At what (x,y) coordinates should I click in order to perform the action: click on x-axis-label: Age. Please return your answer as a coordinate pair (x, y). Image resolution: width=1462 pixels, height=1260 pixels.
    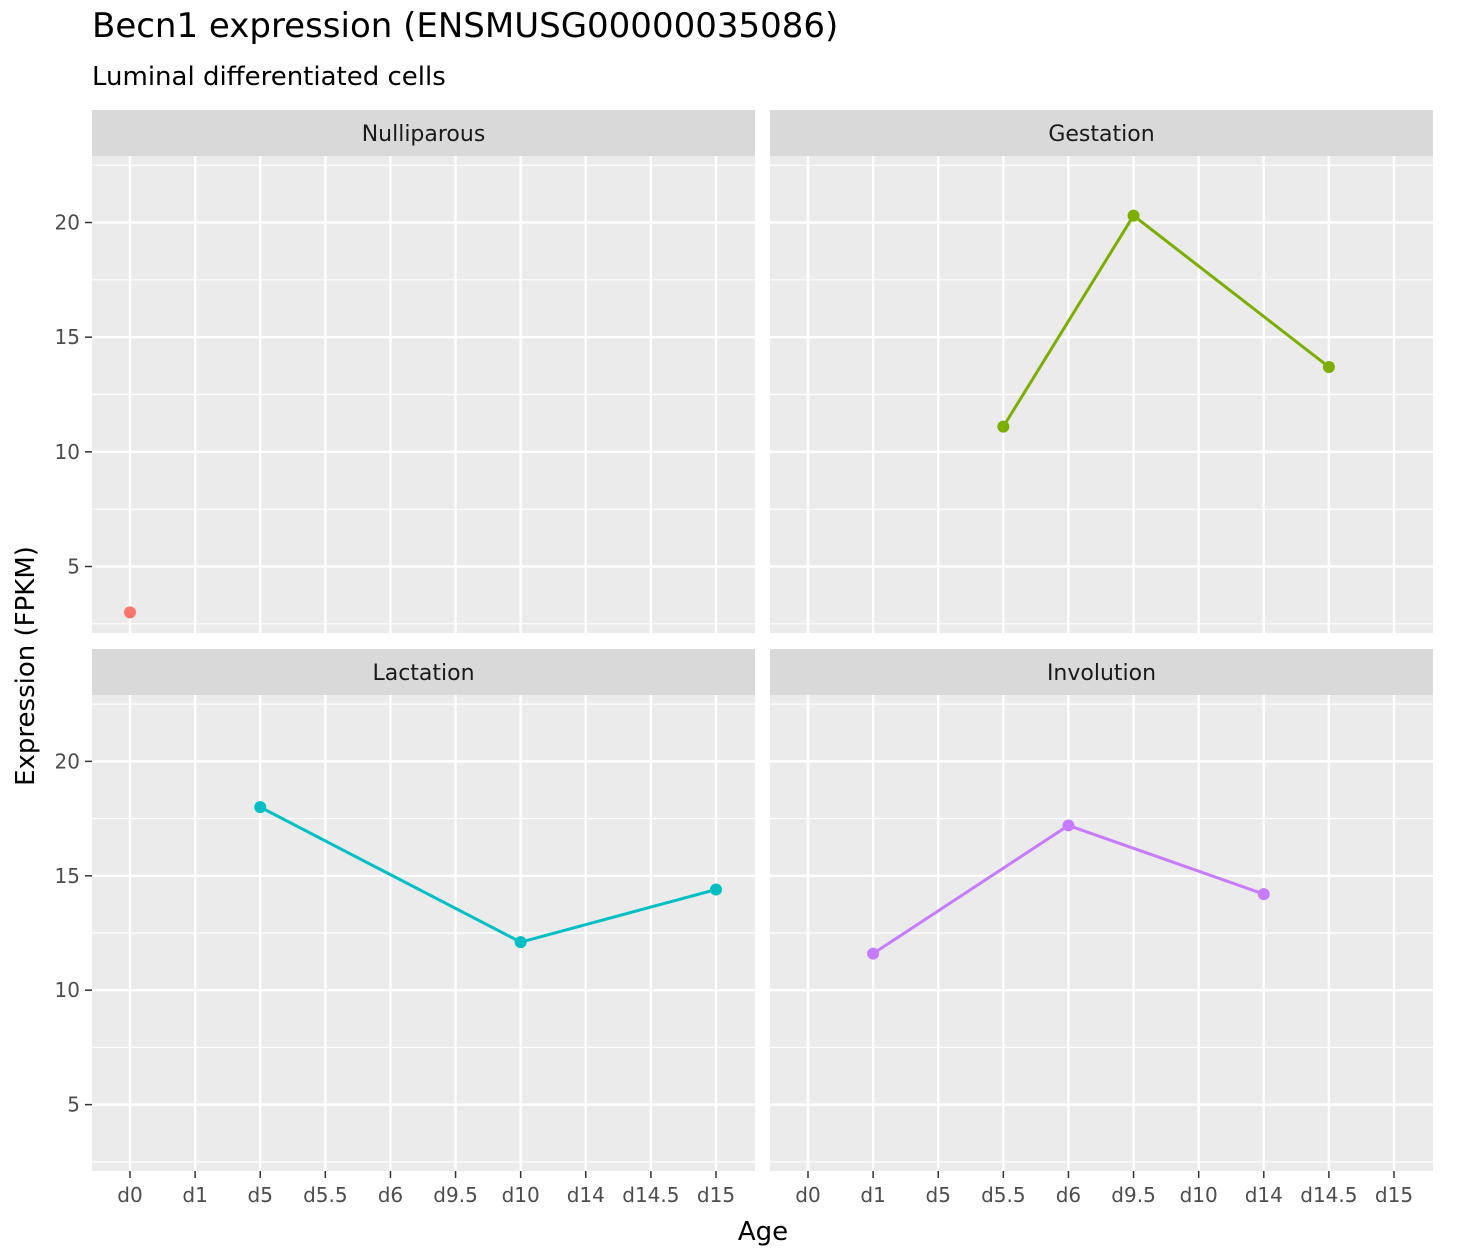
    Looking at the image, I should click on (763, 1232).